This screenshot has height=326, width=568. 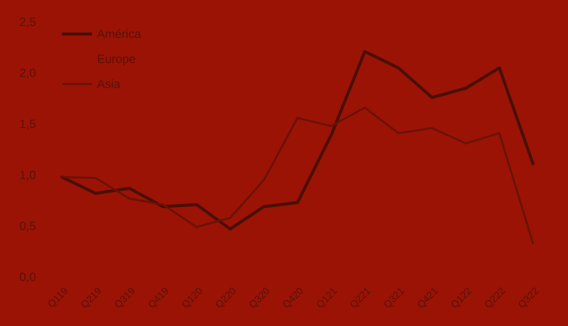 I want to click on y-tick-label: 1,5, so click(x=27, y=124).